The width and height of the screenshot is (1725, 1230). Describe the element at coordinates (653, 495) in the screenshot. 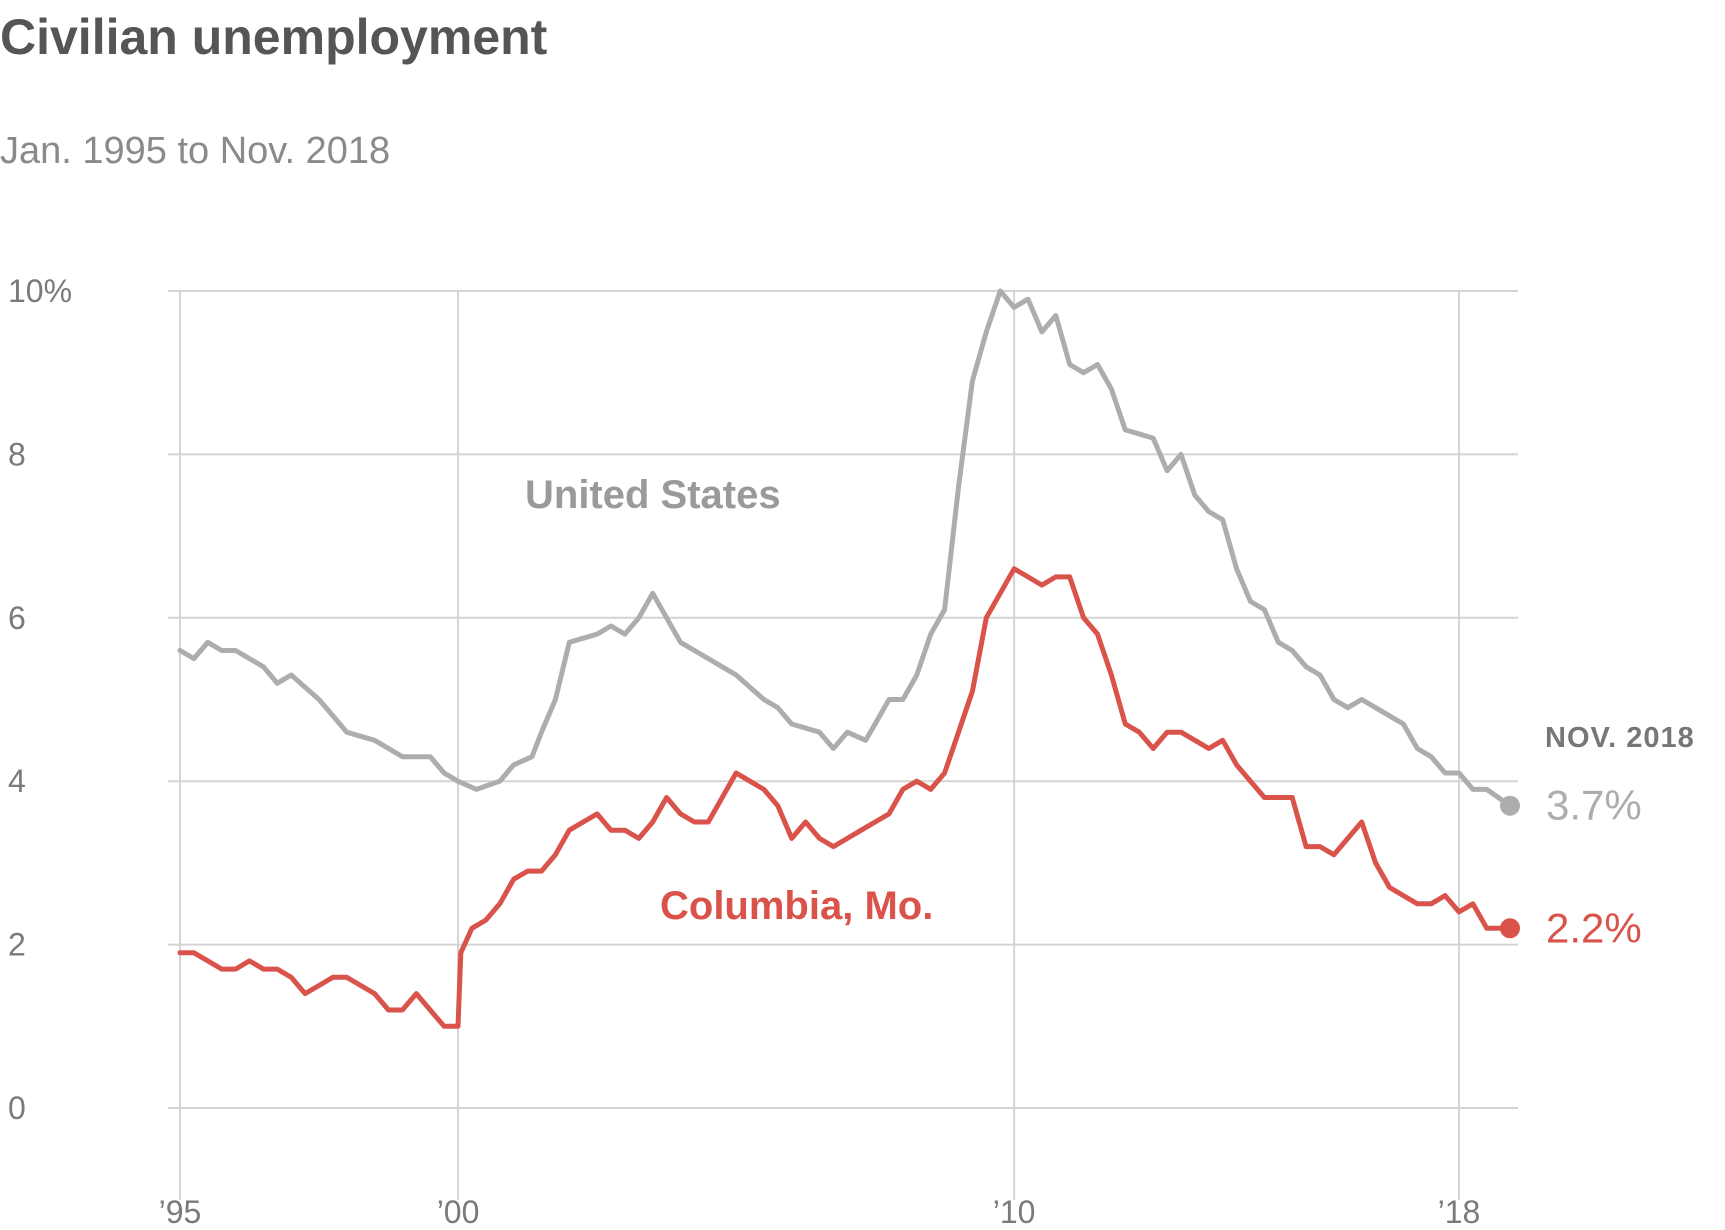

I see `series-label-united-states: United States` at that location.